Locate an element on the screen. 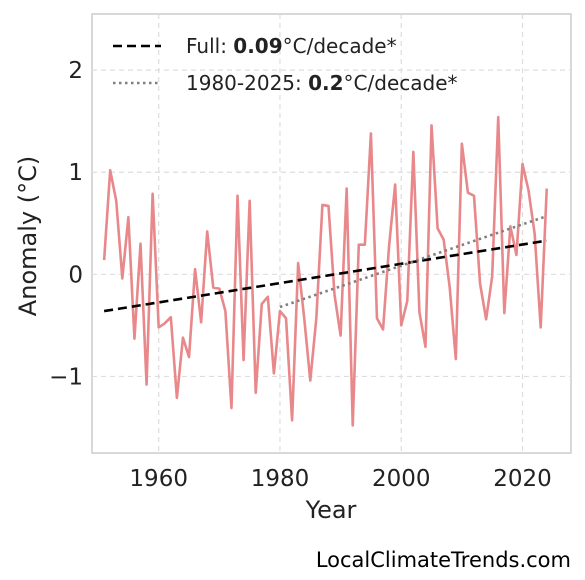  legend-entry-text: 1980-2025: 0.2°C/decade* is located at coordinates (322, 83).